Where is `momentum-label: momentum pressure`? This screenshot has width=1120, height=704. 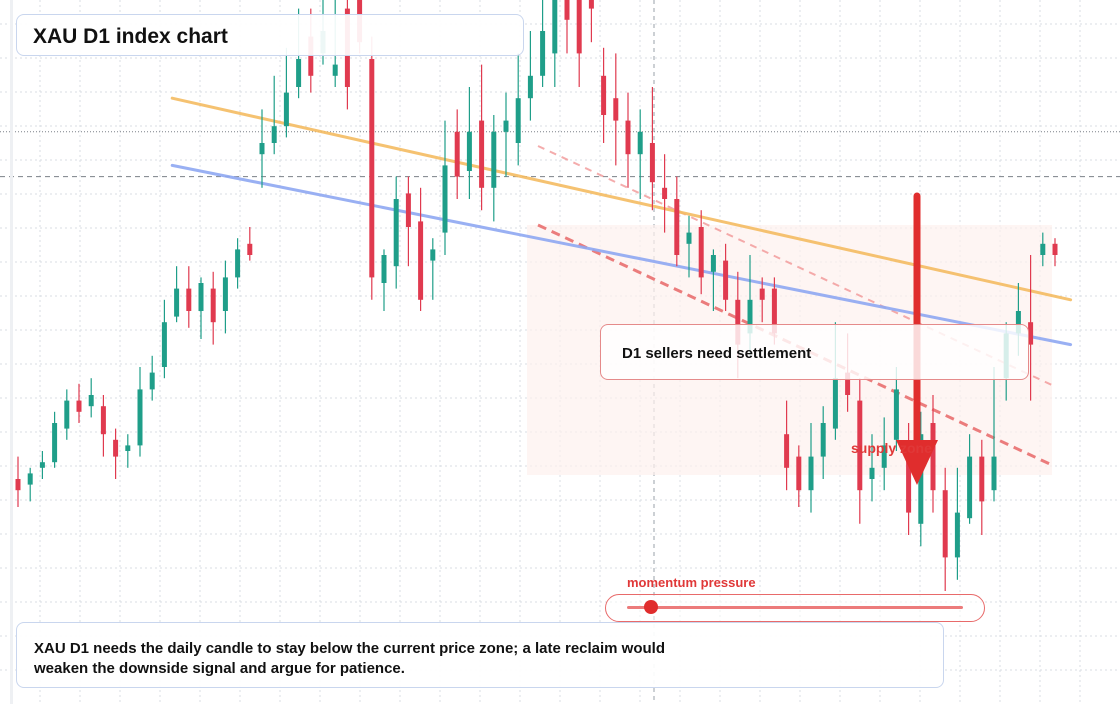
momentum-label: momentum pressure is located at coordinates (691, 582).